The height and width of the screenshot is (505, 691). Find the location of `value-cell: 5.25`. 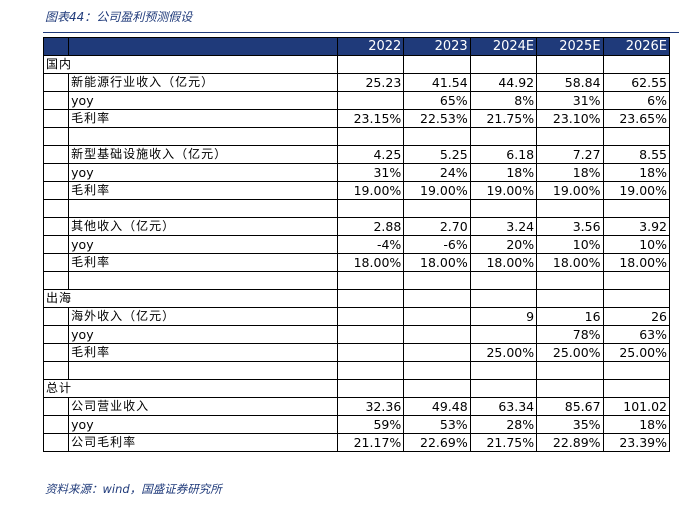

value-cell: 5.25 is located at coordinates (437, 154).